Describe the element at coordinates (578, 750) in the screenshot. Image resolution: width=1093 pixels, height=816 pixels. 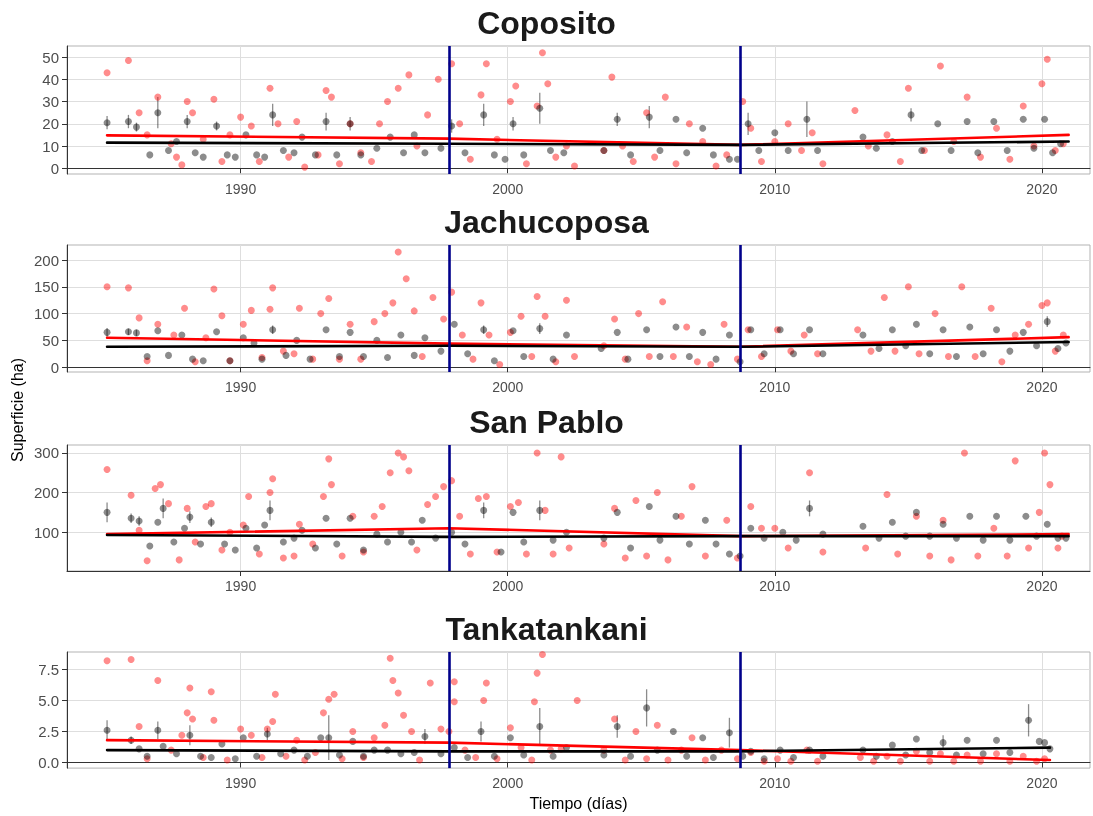
I see `line-series` at that location.